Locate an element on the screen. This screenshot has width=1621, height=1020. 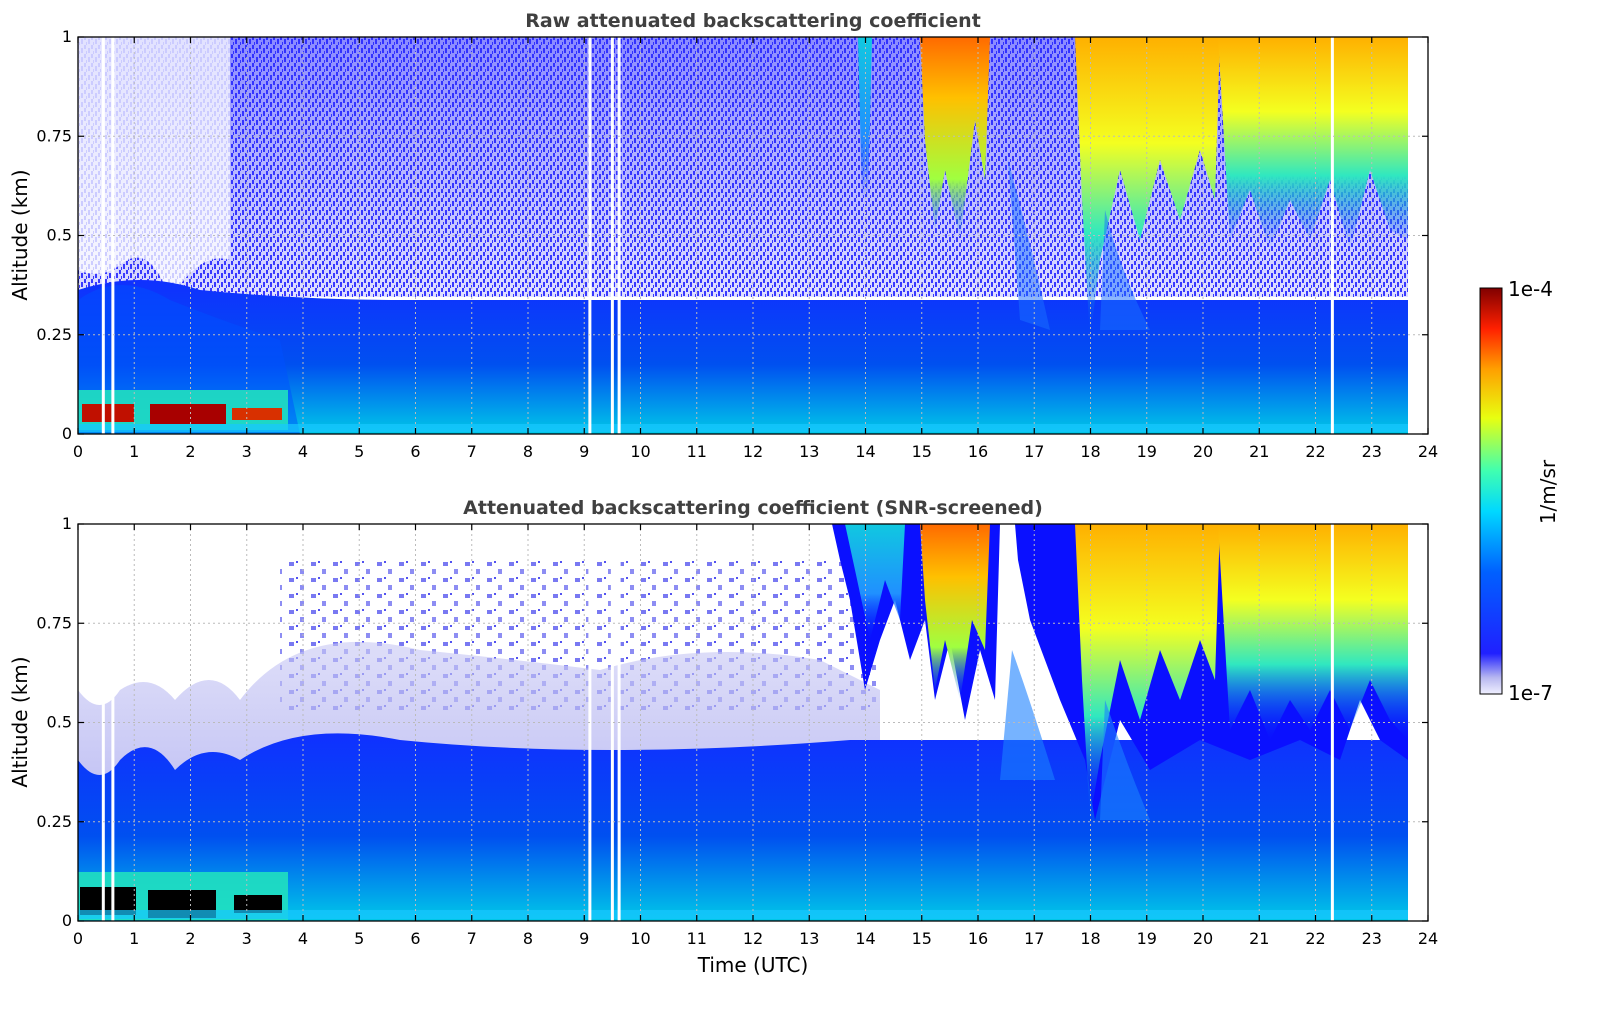
p2-x-tick-label-23: 23 is located at coordinates (1372, 938).